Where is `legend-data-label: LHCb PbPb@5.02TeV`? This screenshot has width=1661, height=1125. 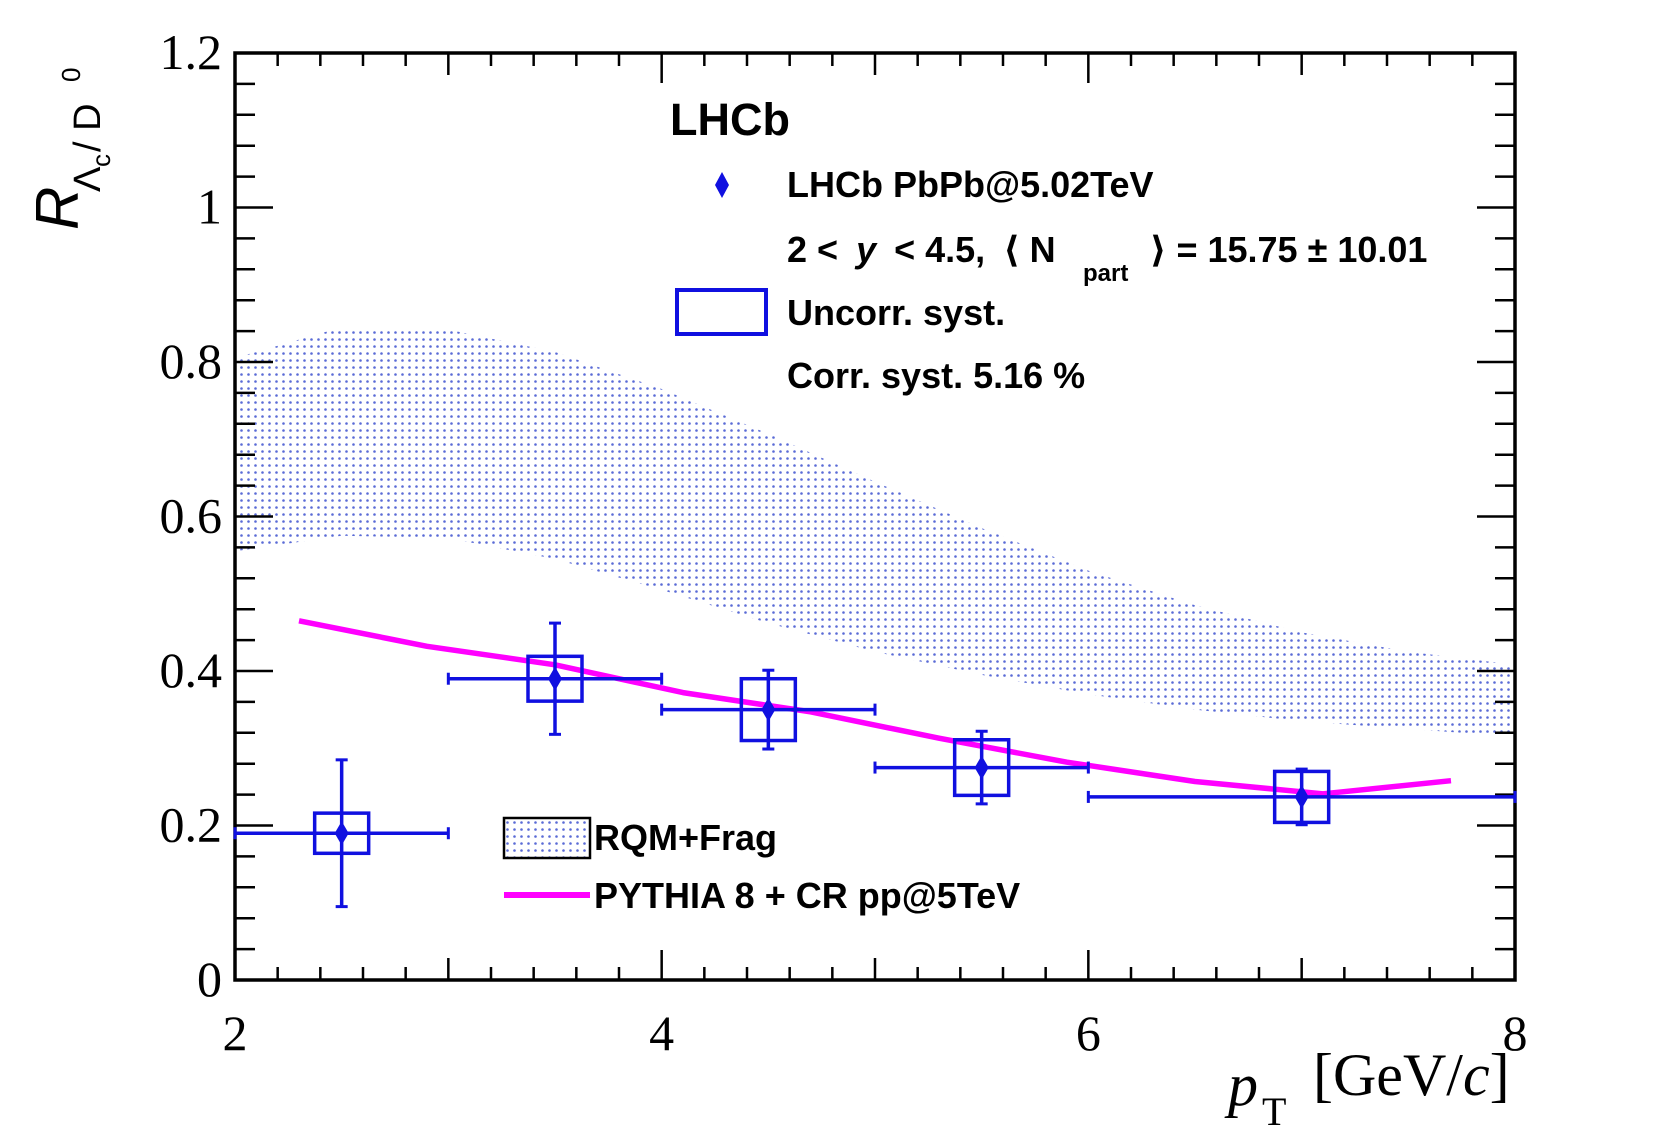 legend-data-label: LHCb PbPb@5.02TeV is located at coordinates (970, 184).